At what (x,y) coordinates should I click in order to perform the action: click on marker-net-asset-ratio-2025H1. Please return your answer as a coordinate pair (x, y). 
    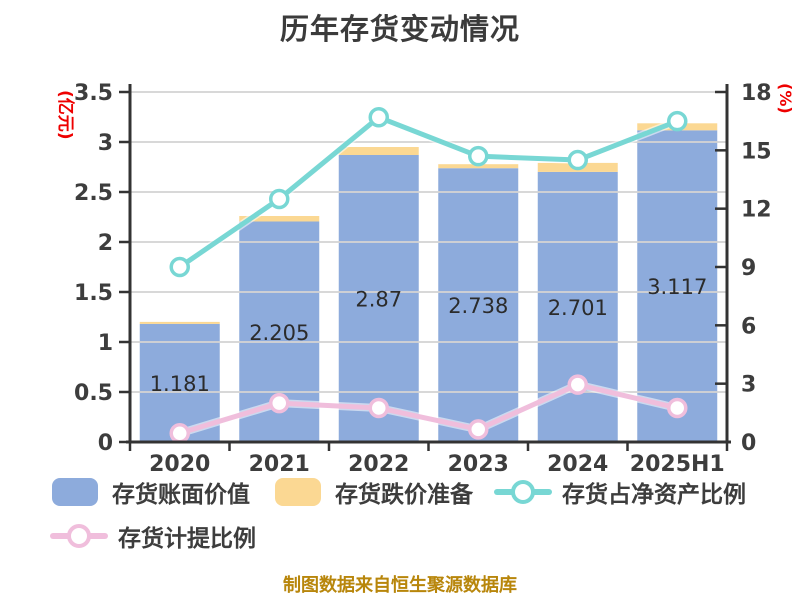
    Looking at the image, I should click on (677, 121).